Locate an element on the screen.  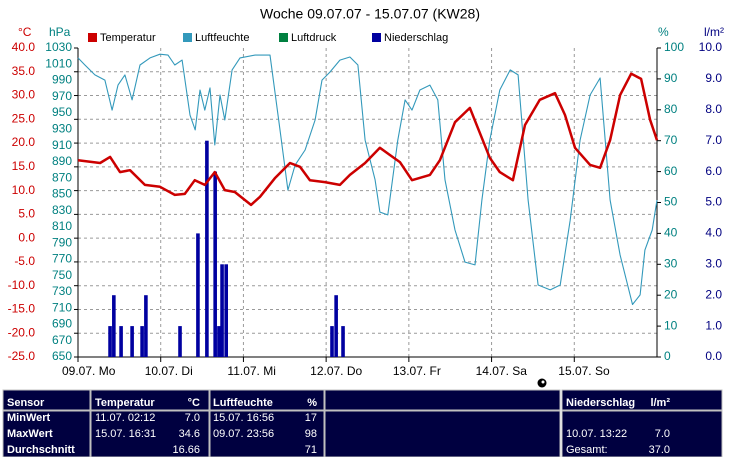
legend-label: Niederschlag is located at coordinates (416, 38).